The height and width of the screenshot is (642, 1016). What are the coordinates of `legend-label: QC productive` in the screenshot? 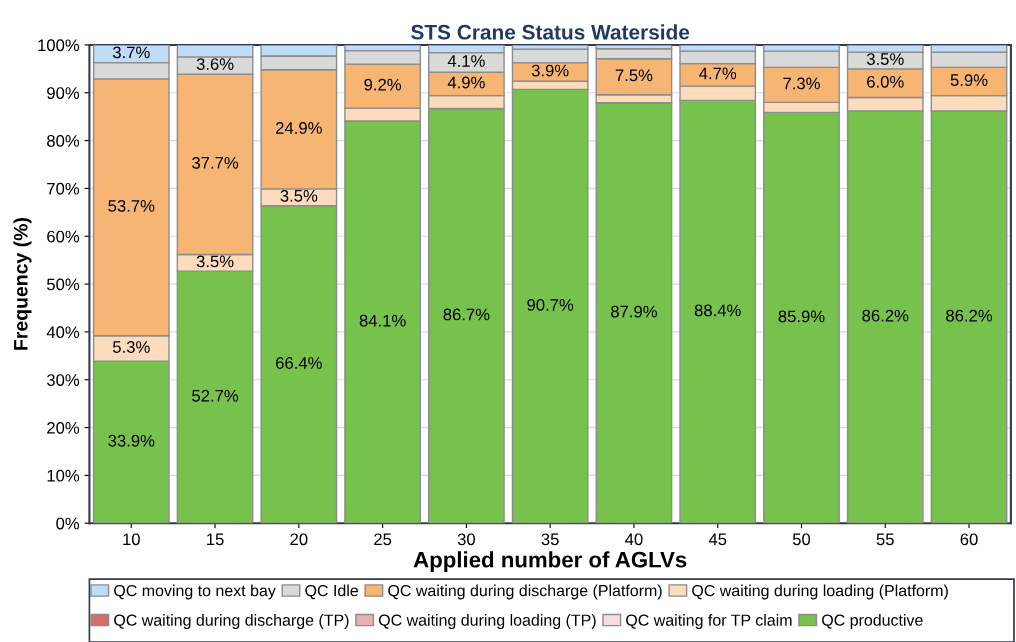 It's located at (872, 621).